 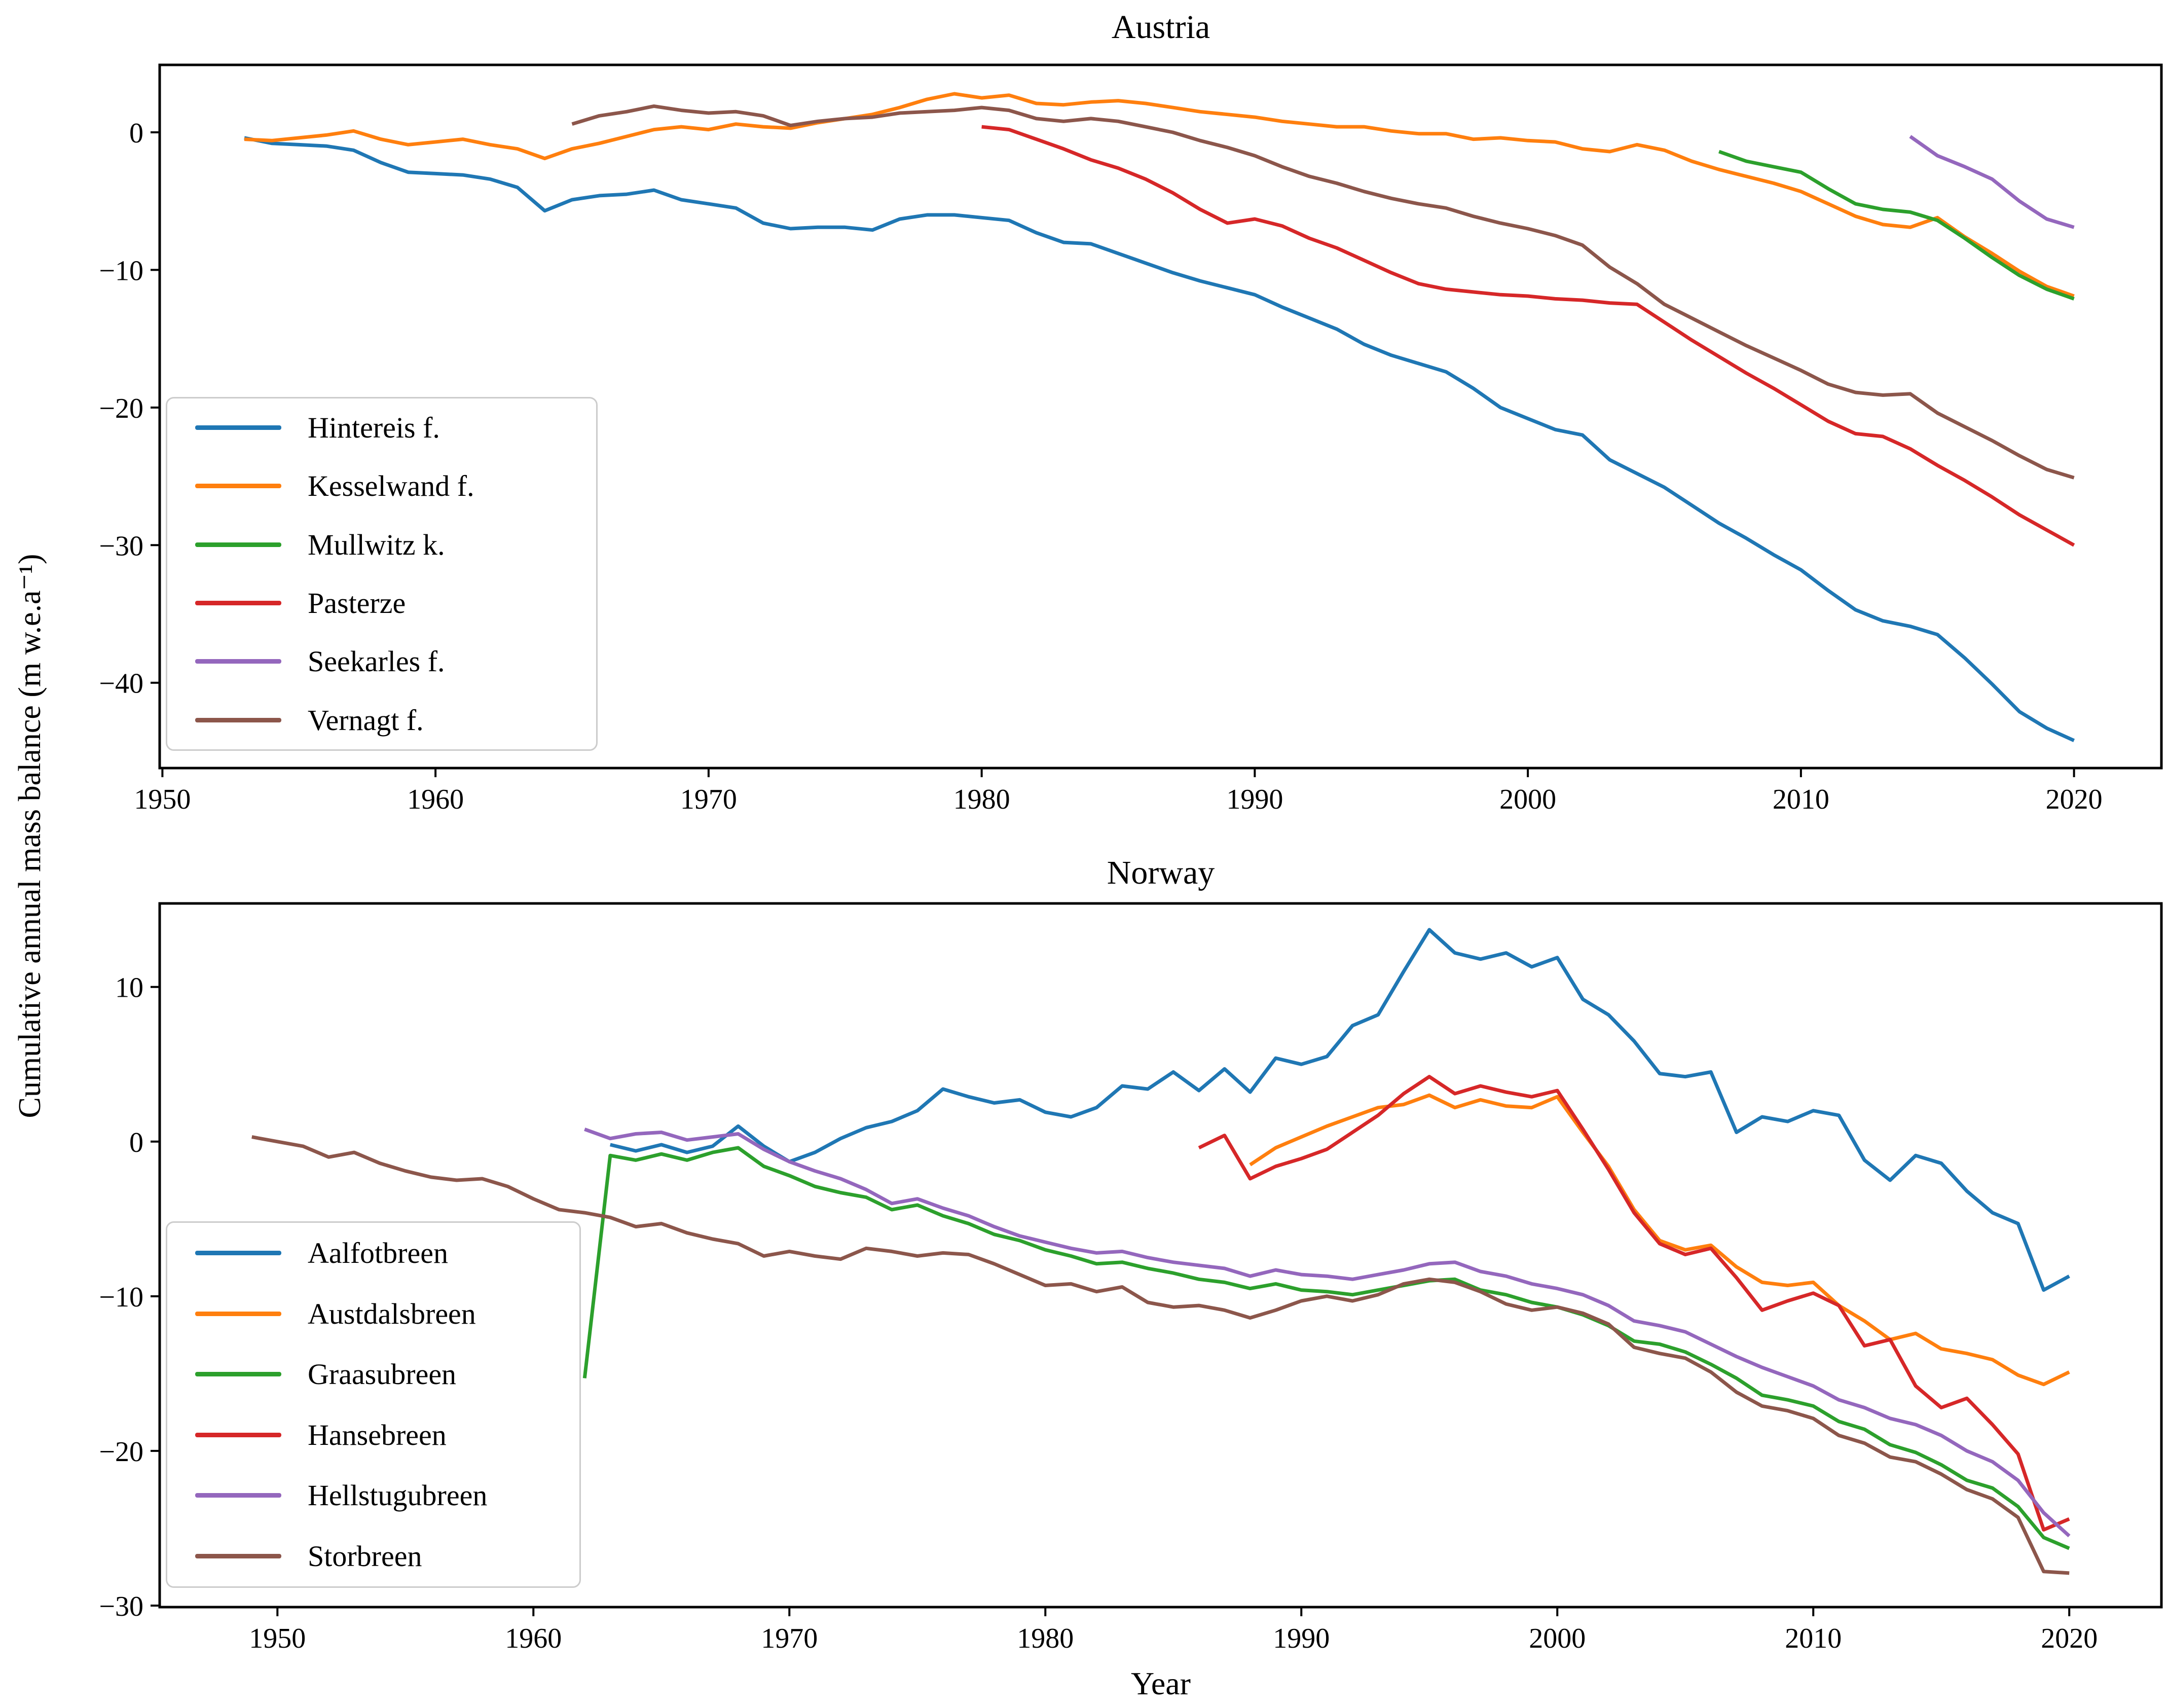 I want to click on legend-label: Hansebreen, so click(x=377, y=1435).